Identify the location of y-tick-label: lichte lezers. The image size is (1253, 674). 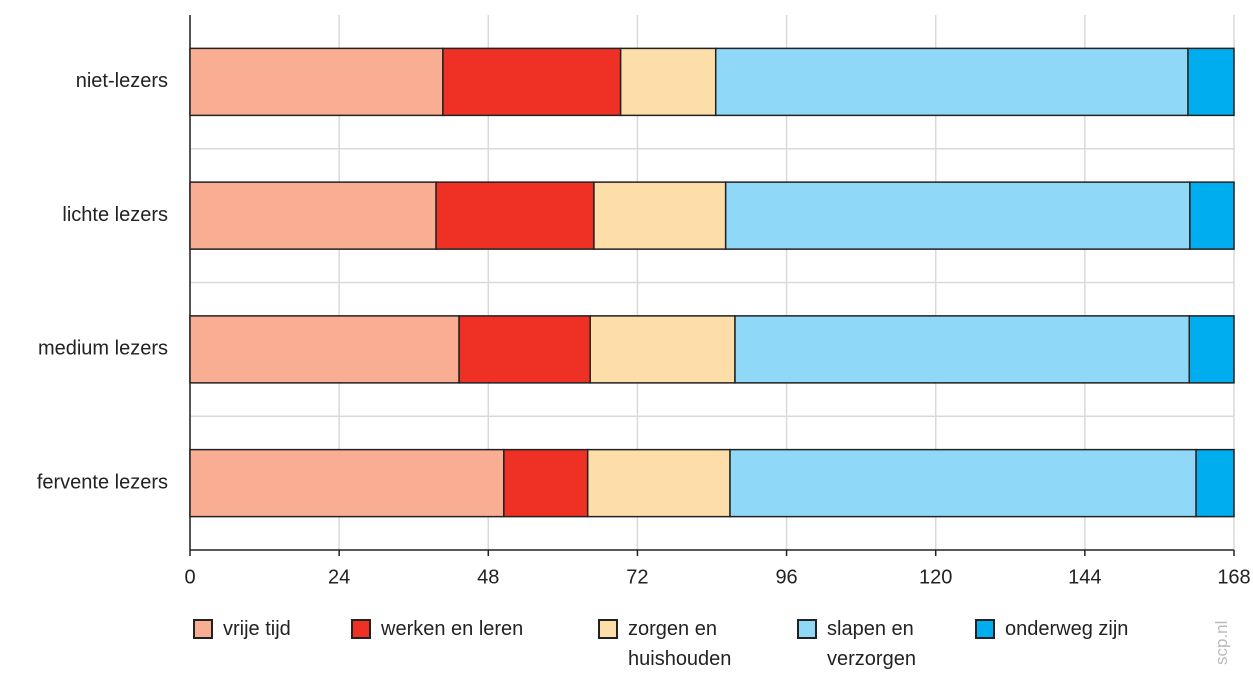
(115, 215).